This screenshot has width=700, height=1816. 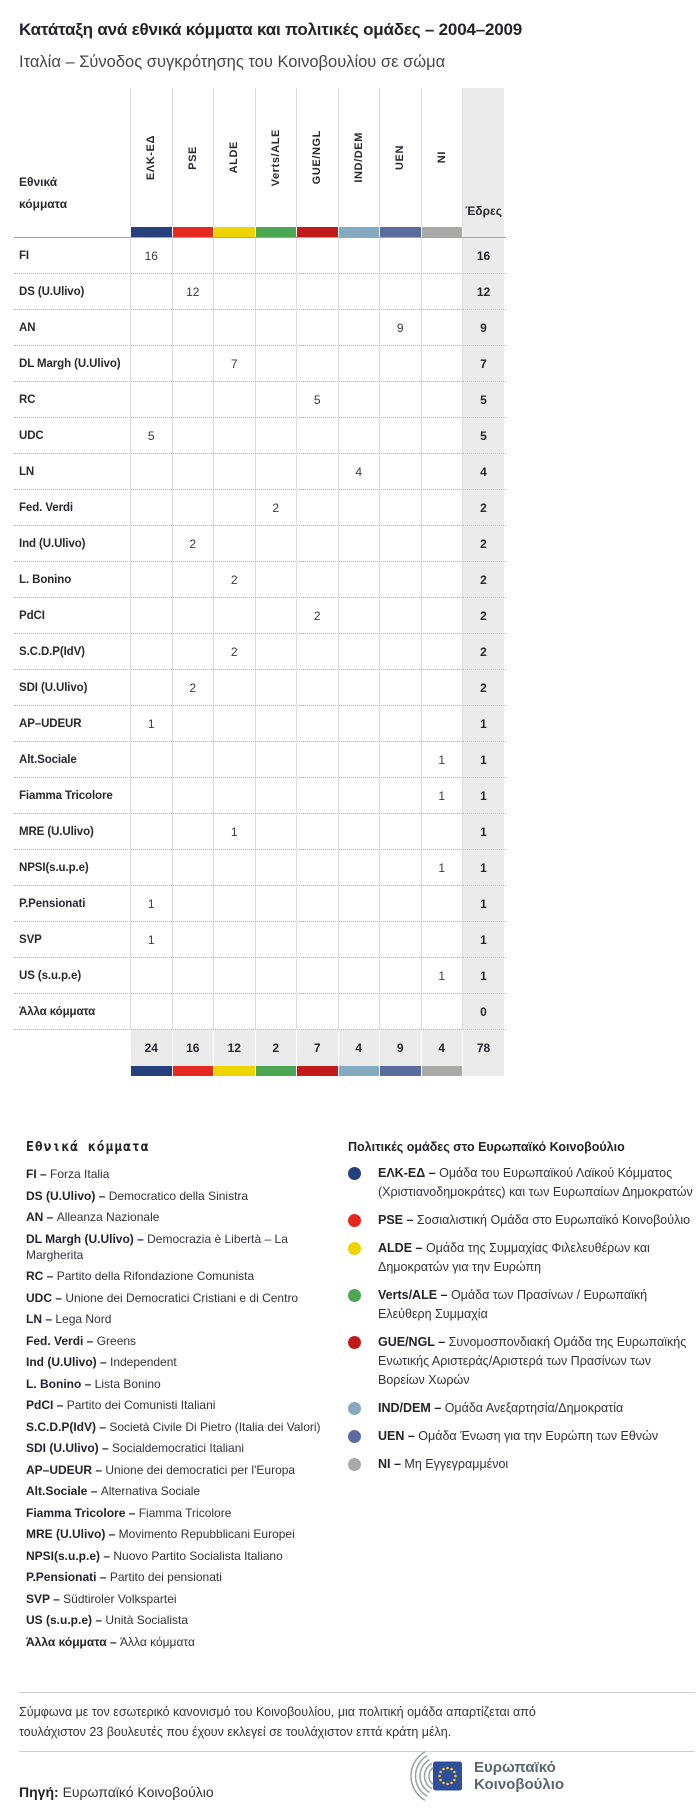 What do you see at coordinates (127, 1383) in the screenshot?
I see `party-full-name: Lista Bonino` at bounding box center [127, 1383].